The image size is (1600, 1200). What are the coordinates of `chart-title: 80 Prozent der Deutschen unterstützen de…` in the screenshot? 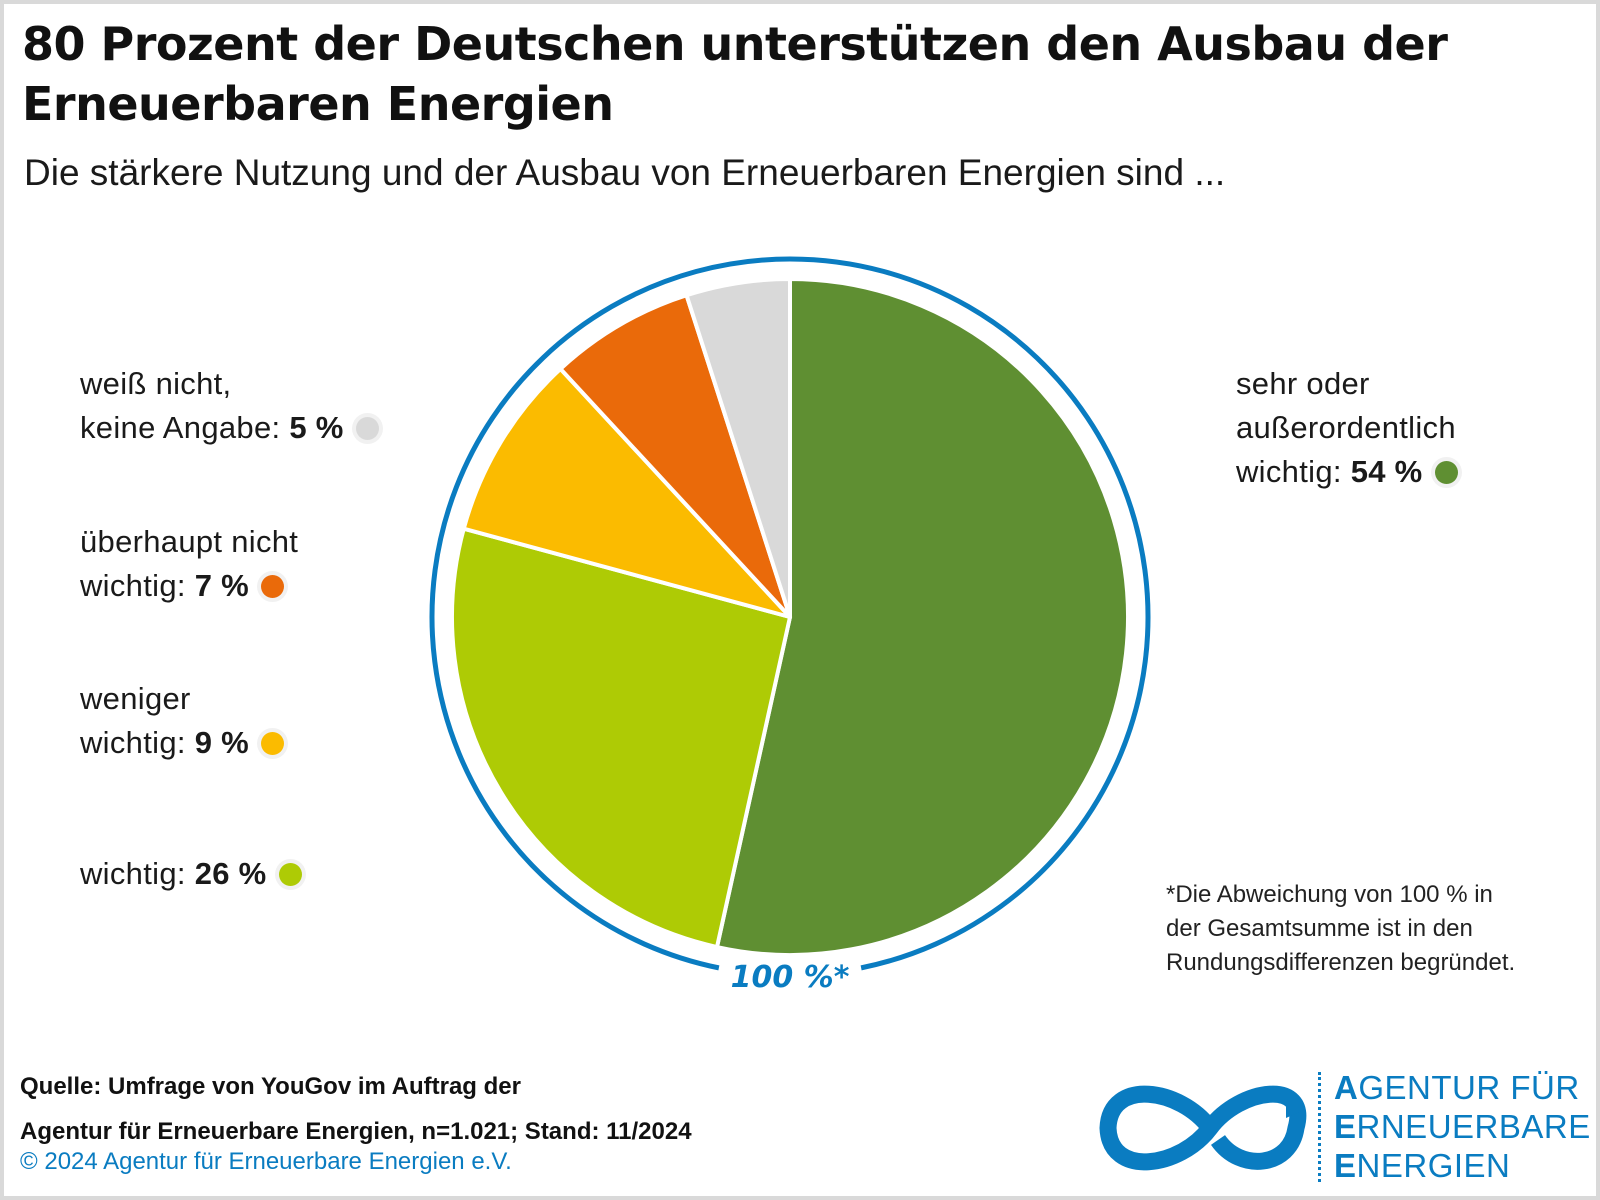 It's located at (735, 74).